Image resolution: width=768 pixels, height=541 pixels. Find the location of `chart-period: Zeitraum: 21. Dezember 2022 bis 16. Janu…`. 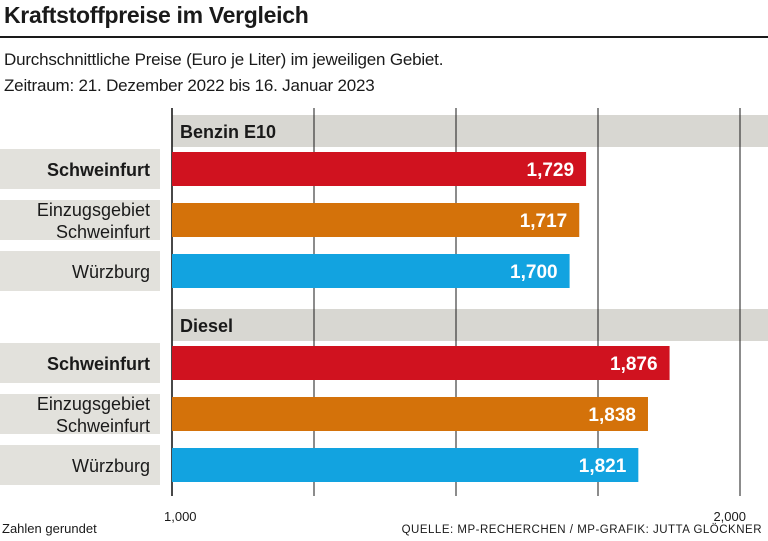

chart-period: Zeitraum: 21. Dezember 2022 bis 16. Janu… is located at coordinates (189, 85).